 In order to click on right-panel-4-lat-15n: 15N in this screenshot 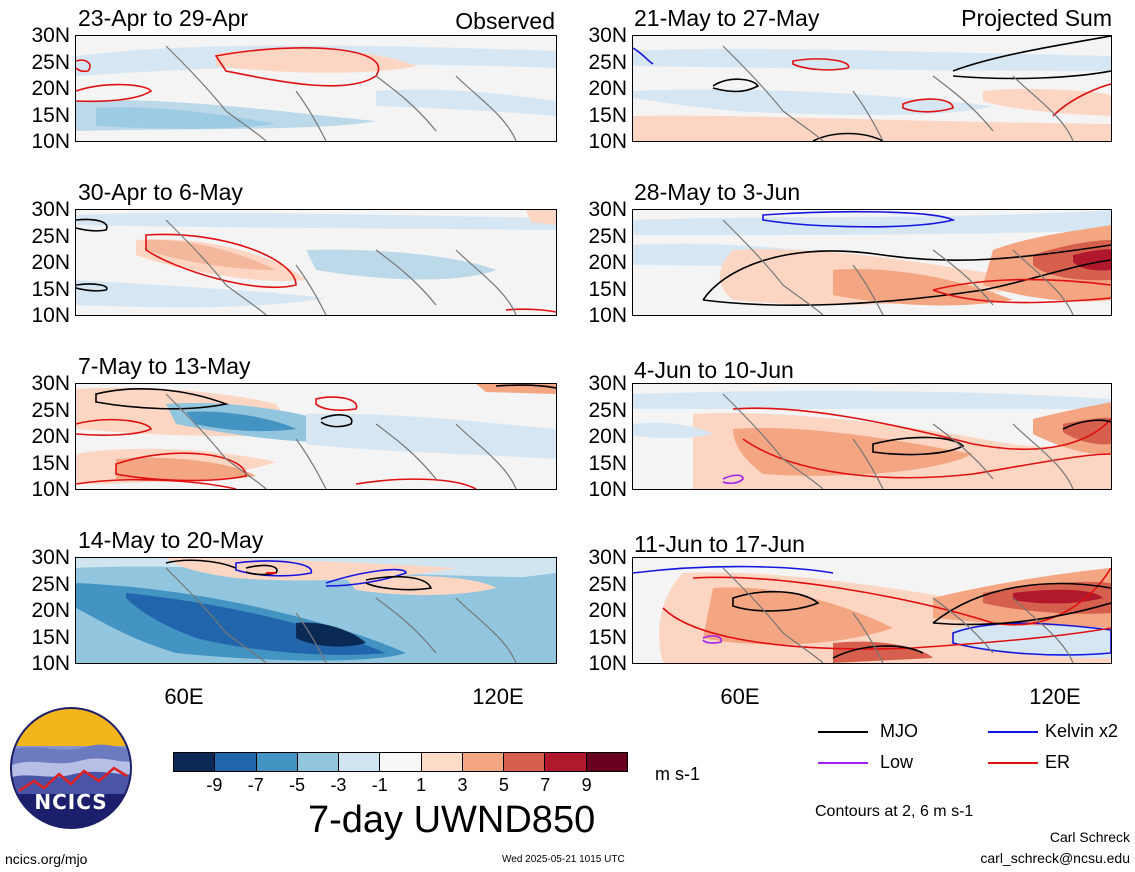, I will do `click(607, 637)`.